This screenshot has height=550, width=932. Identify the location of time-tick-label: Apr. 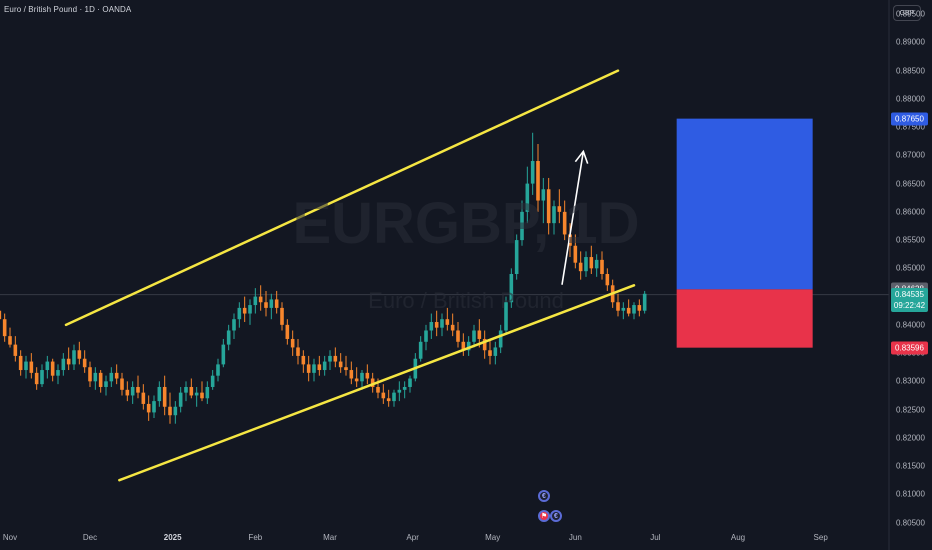
(412, 537).